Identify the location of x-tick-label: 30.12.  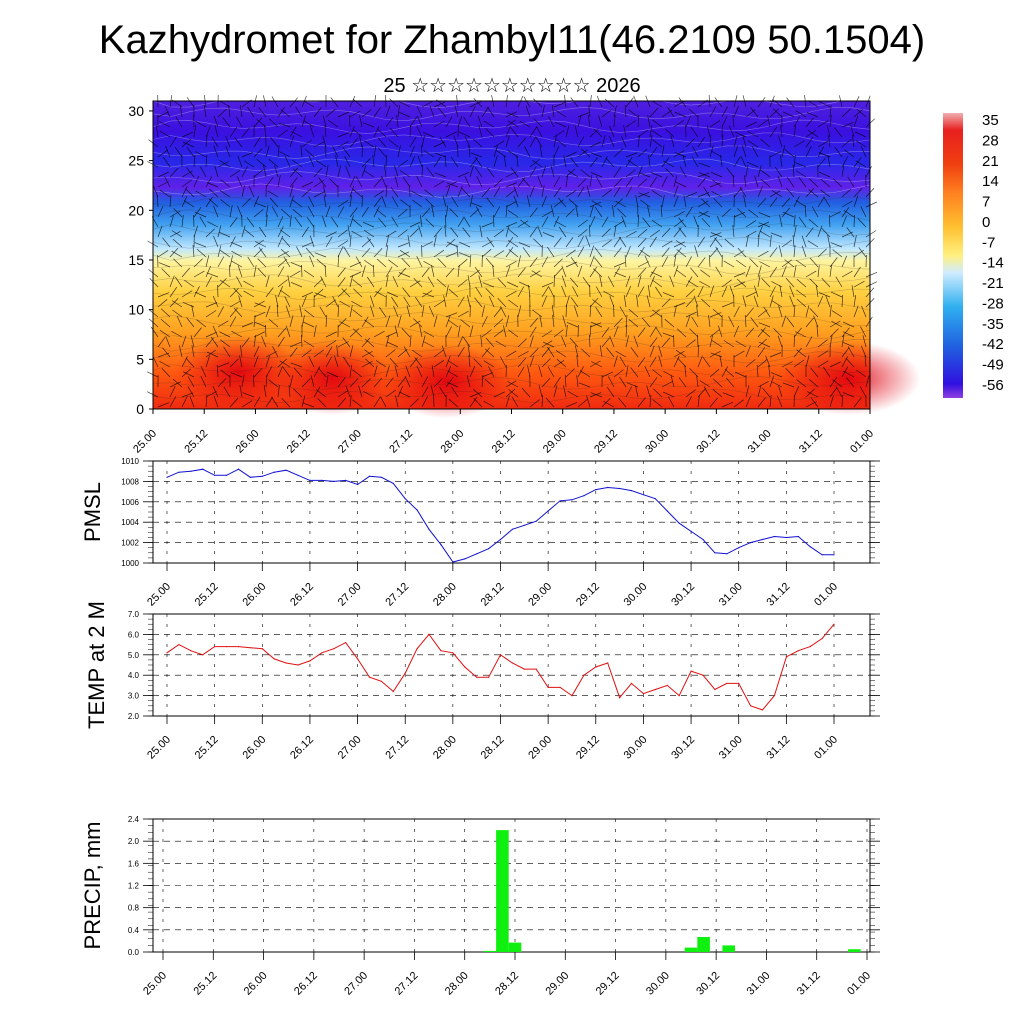
(683, 748).